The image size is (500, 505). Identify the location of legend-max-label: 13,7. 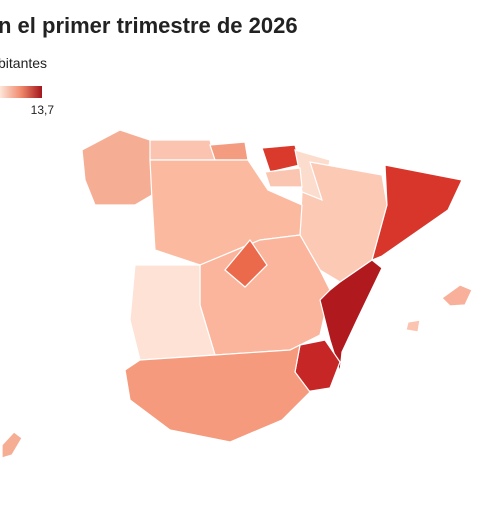
(43, 110).